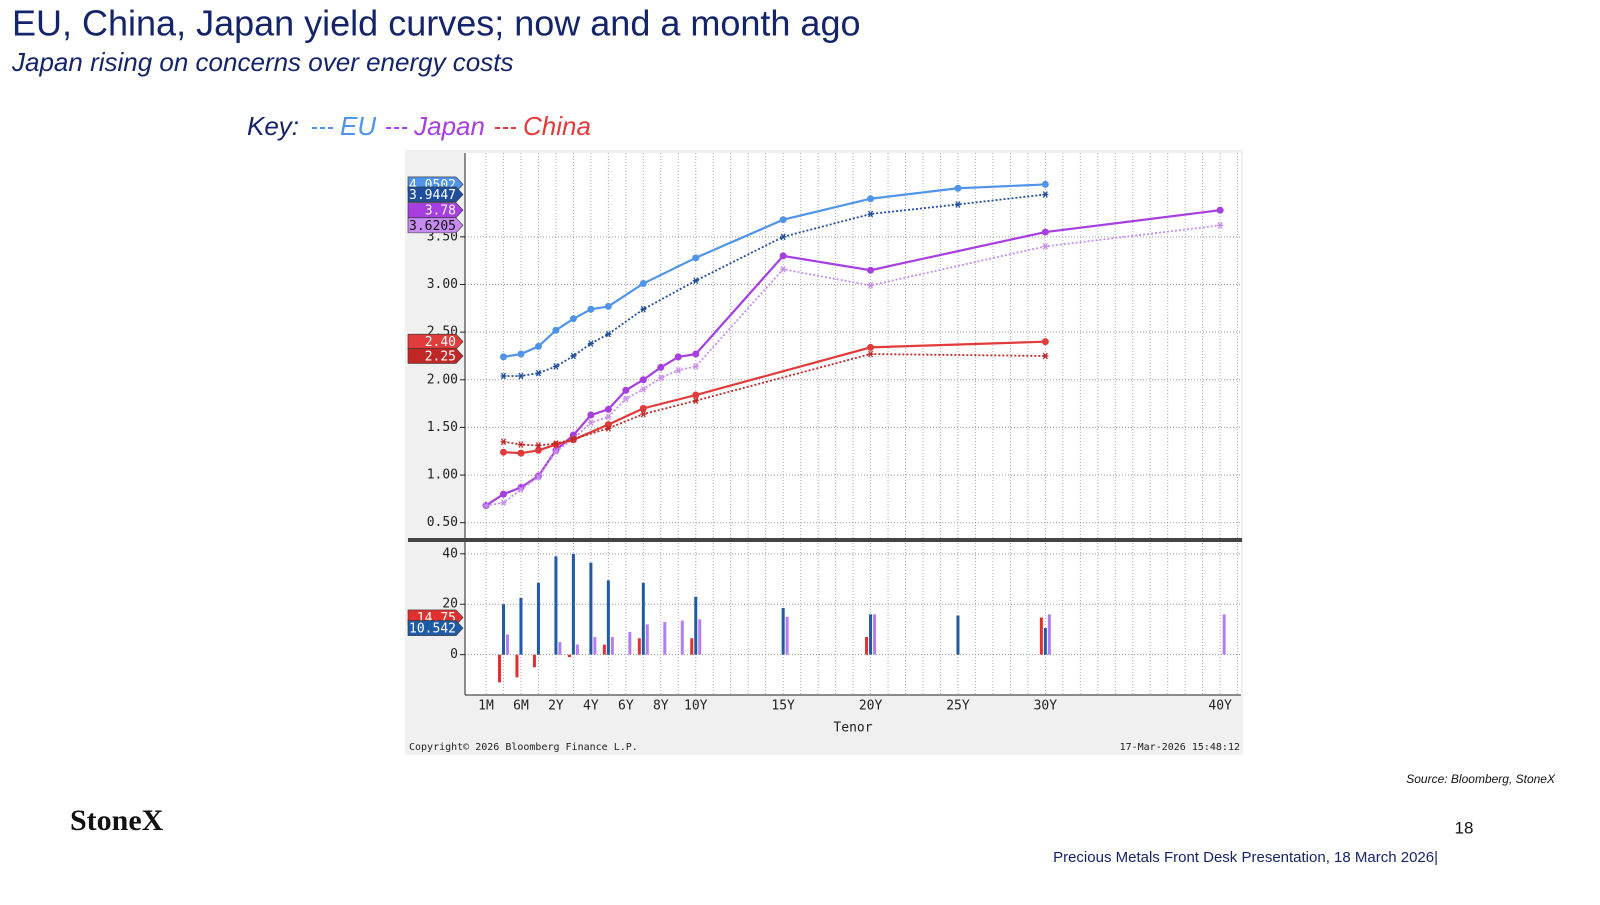 The height and width of the screenshot is (905, 1600). I want to click on x-tick-label: 40Y, so click(1220, 706).